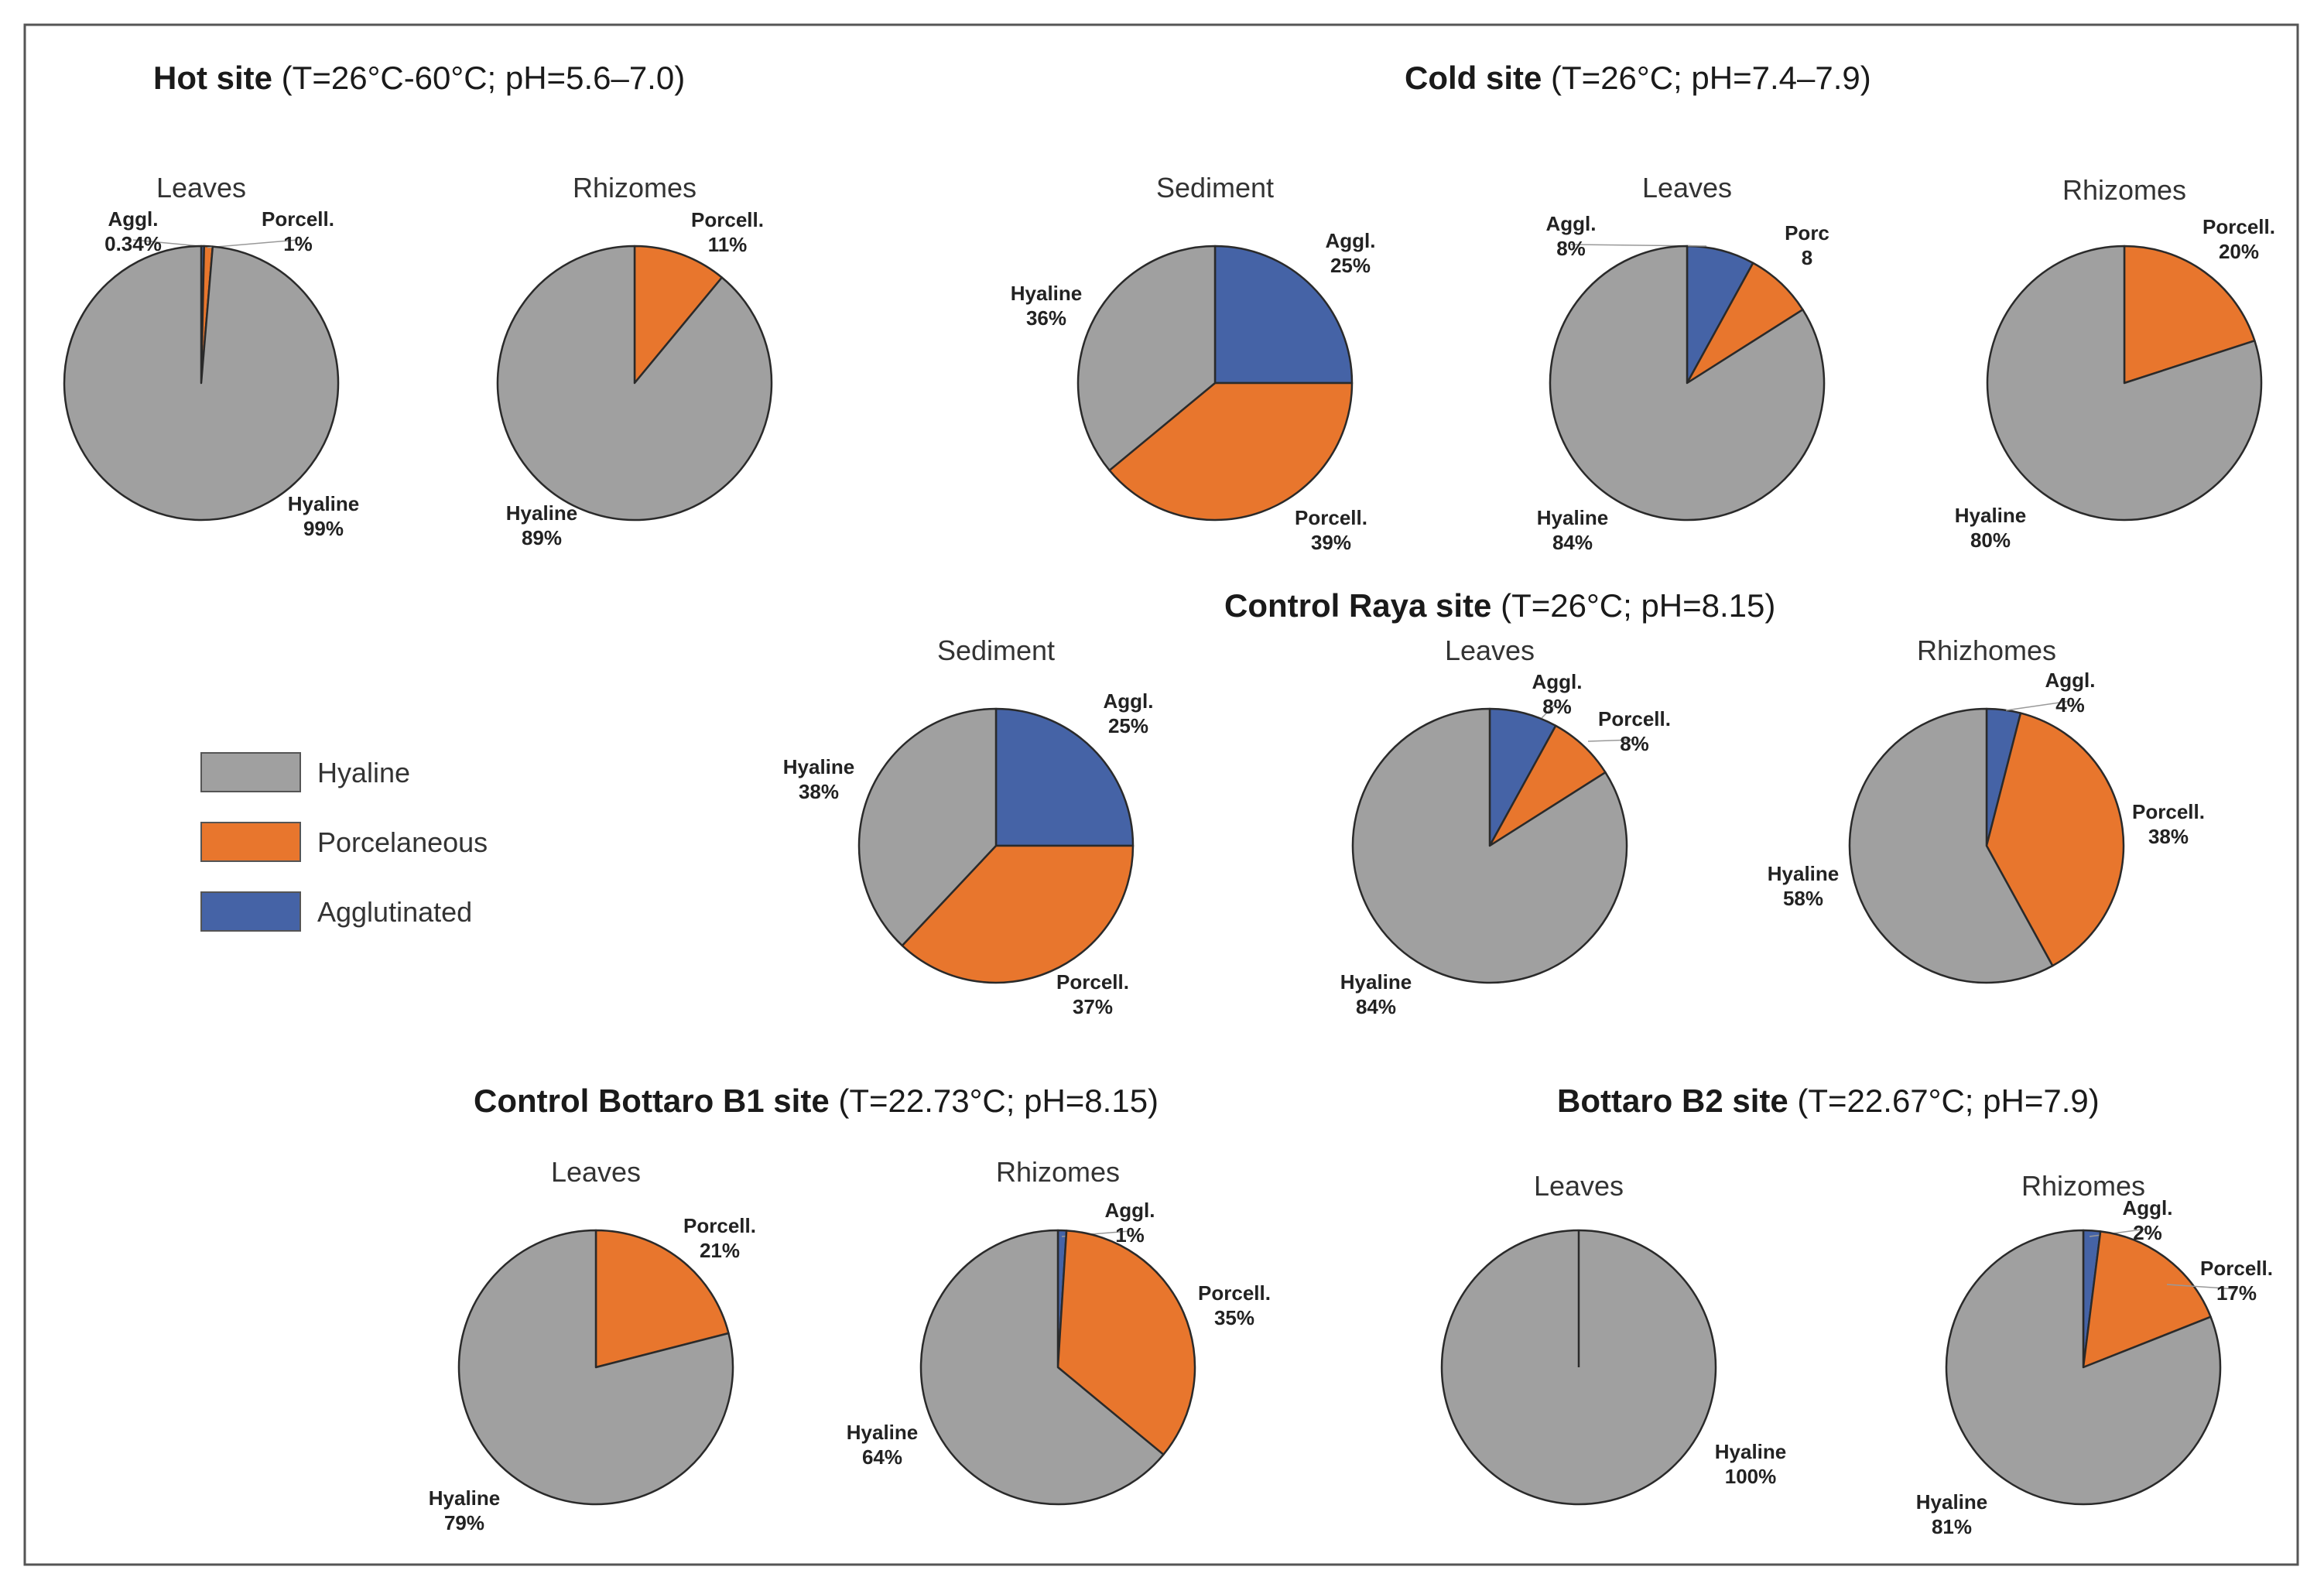 The height and width of the screenshot is (1594, 2324). I want to click on slice-label-hyaline: Hyaline 84%, so click(1573, 530).